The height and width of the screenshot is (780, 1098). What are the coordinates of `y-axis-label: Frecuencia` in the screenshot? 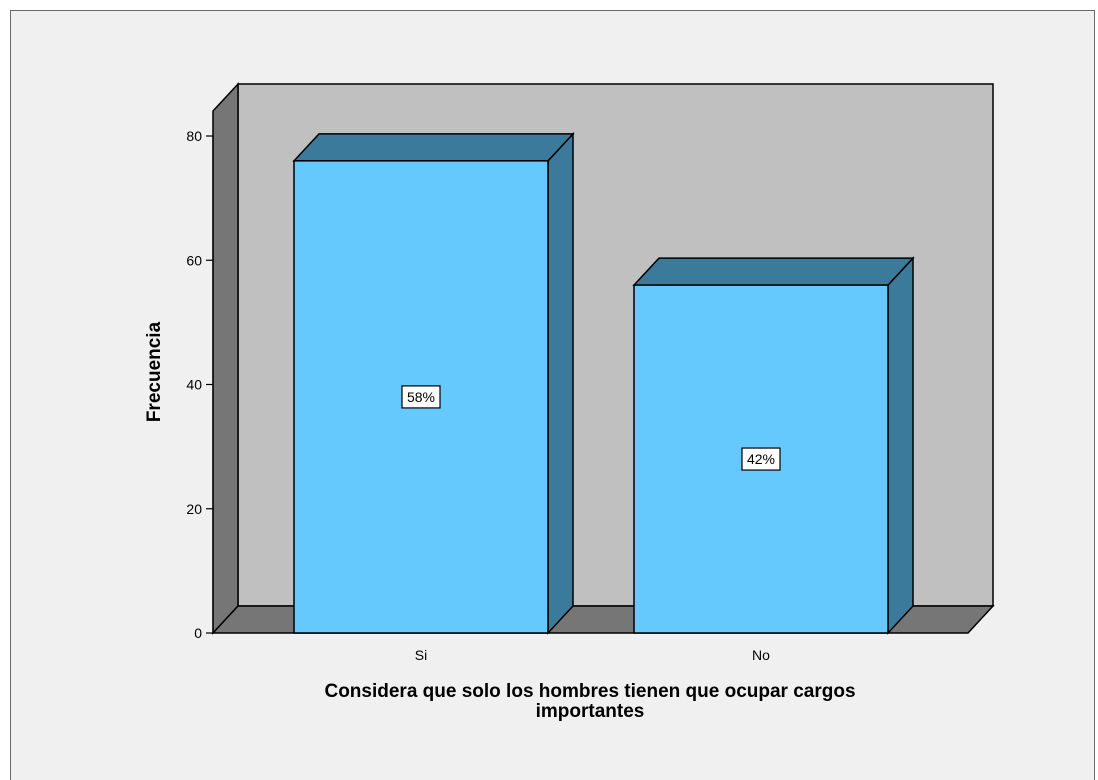 It's located at (154, 371).